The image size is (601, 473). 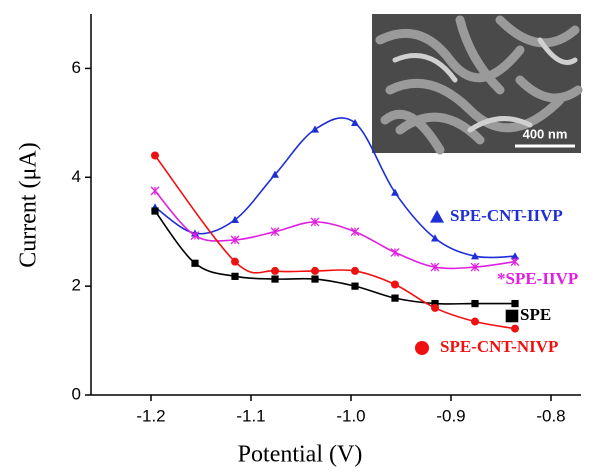 I want to click on legend-label: *SPE-IIVP, so click(x=537, y=278).